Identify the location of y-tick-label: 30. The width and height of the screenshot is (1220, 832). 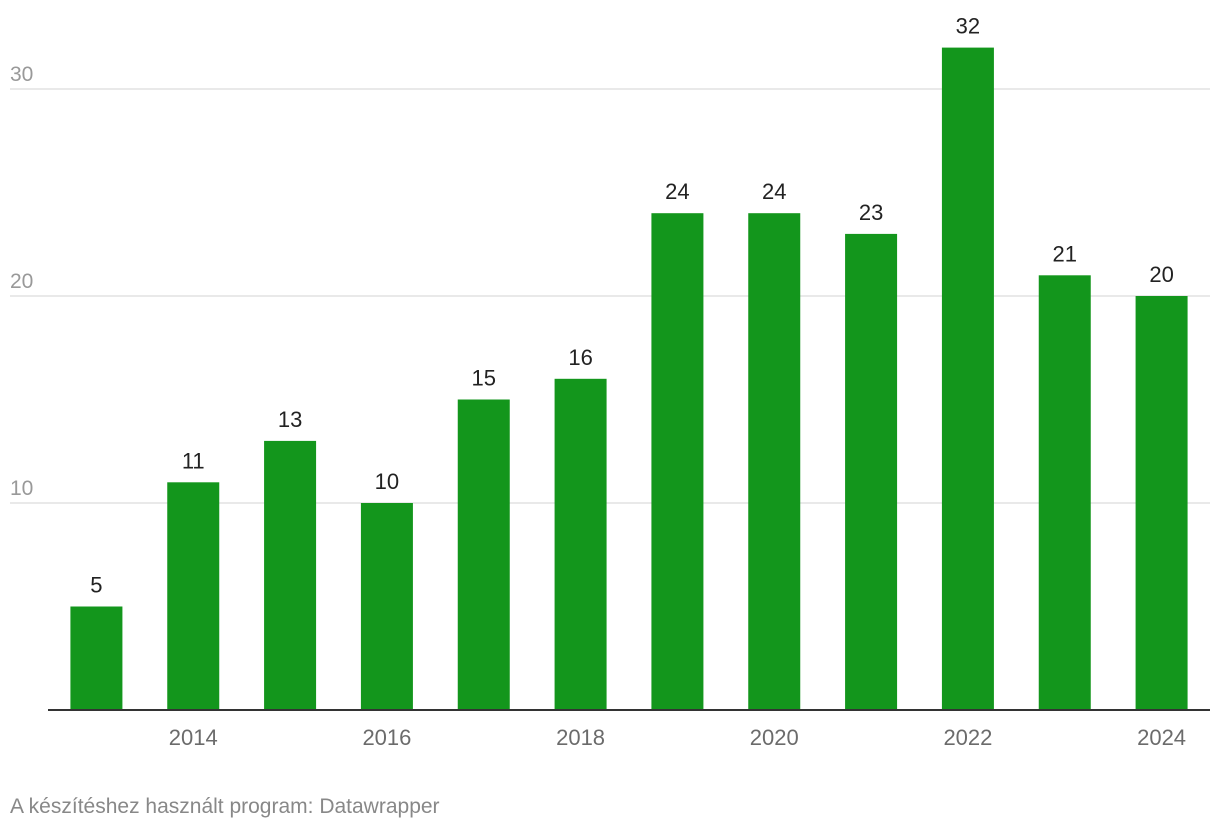
(21, 74).